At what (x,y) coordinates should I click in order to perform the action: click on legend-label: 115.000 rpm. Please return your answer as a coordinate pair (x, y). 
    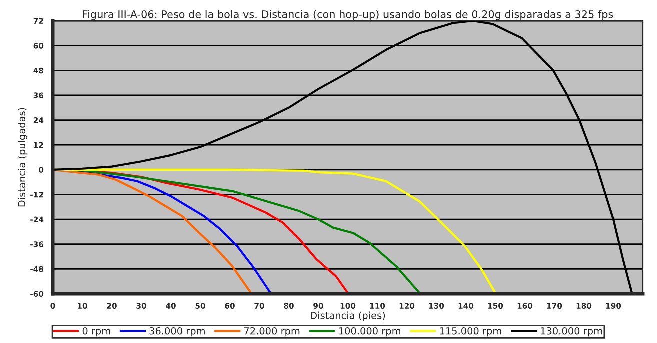
    Looking at the image, I should click on (471, 332).